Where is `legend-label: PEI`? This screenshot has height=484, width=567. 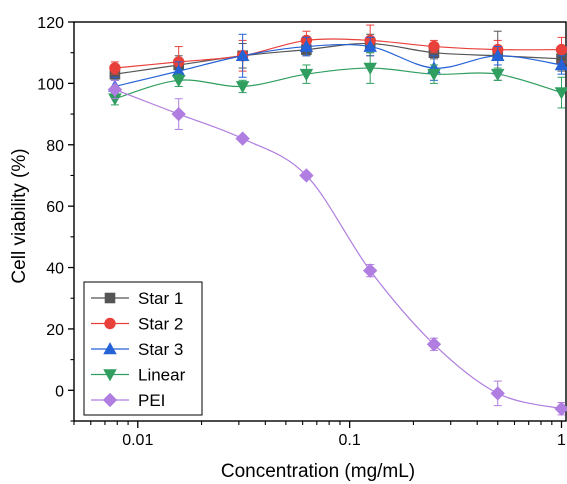 legend-label: PEI is located at coordinates (151, 400).